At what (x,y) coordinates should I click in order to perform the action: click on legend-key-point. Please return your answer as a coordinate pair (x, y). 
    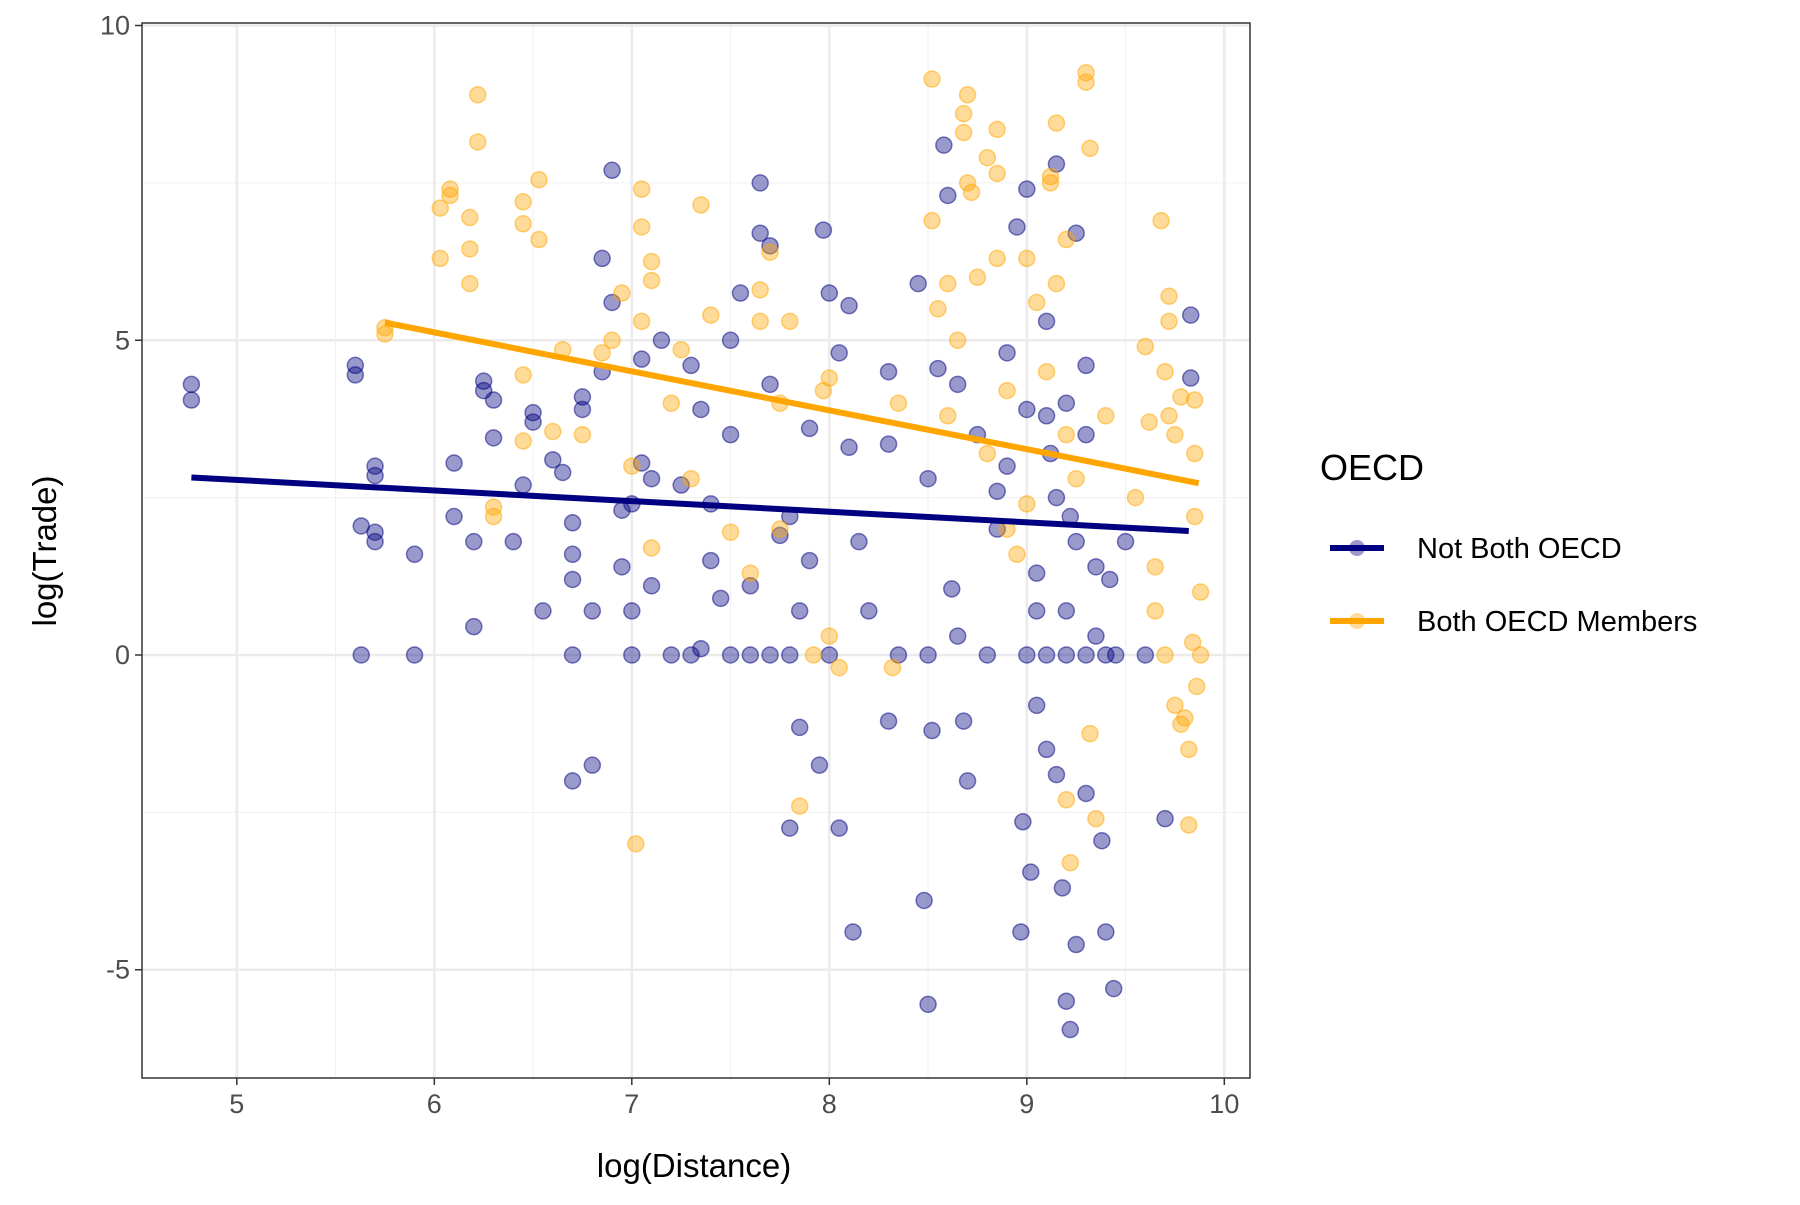
    Looking at the image, I should click on (1357, 621).